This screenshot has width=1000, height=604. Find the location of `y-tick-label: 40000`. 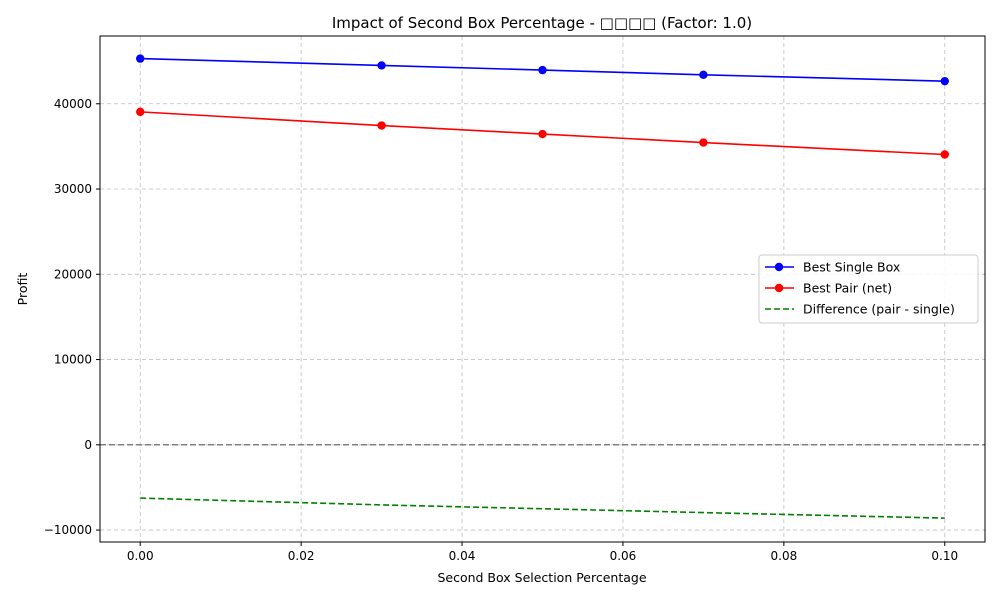

y-tick-label: 40000 is located at coordinates (73, 104).